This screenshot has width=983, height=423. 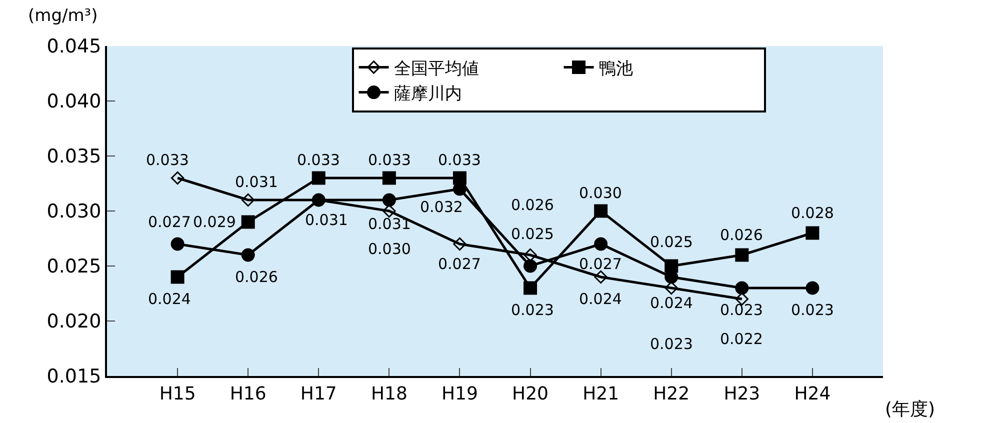 I want to click on x-tick-label: H17, so click(x=318, y=394).